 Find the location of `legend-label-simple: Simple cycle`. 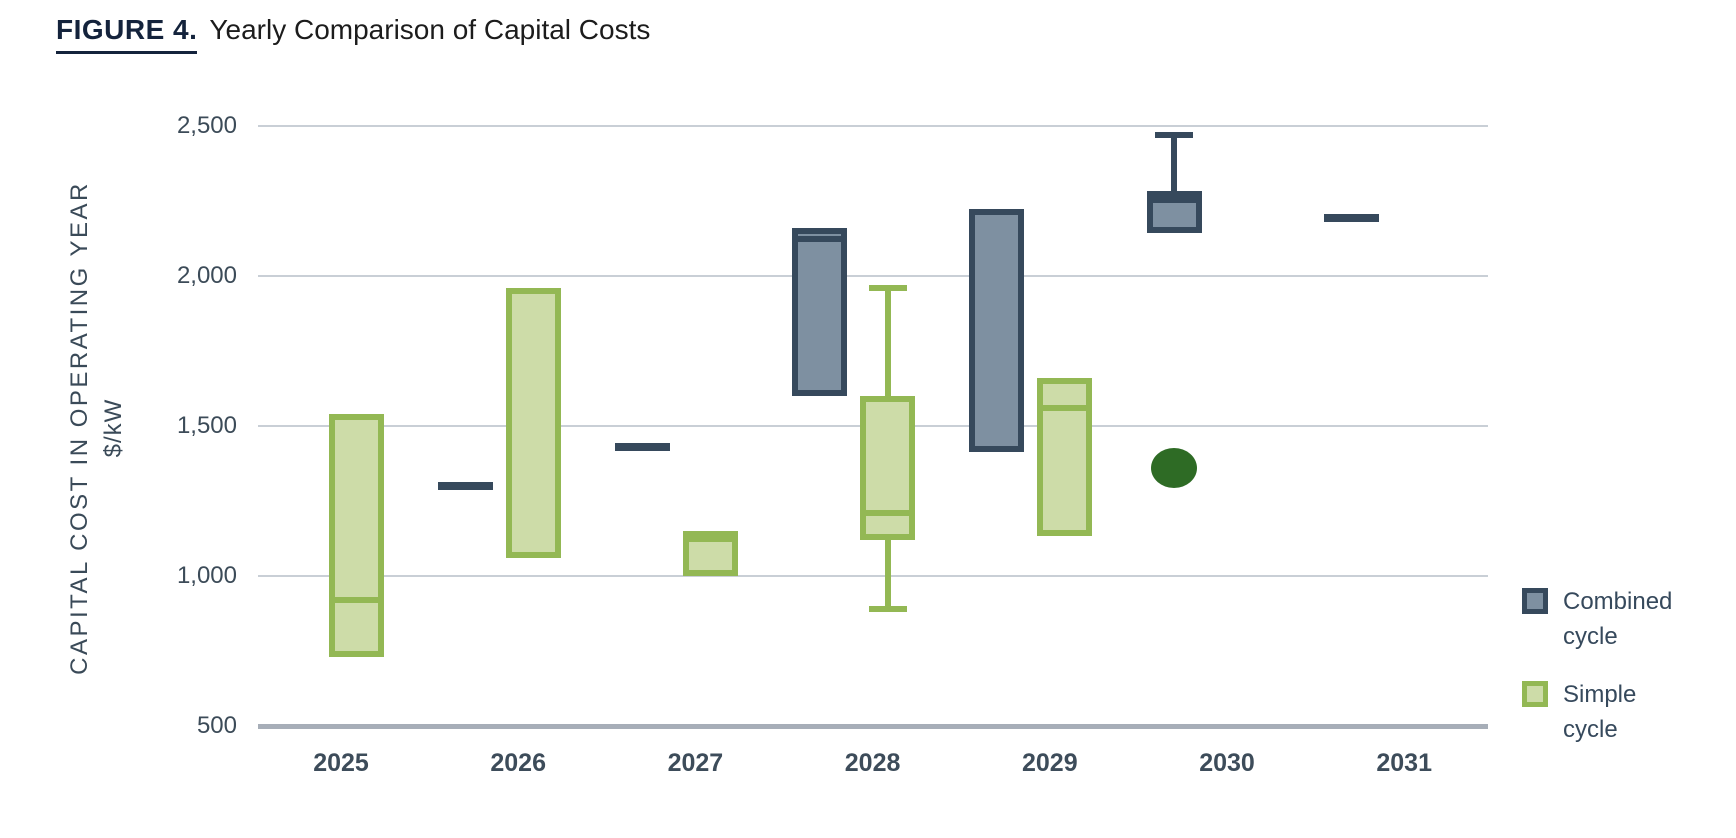

legend-label-simple: Simple cycle is located at coordinates (1599, 712).